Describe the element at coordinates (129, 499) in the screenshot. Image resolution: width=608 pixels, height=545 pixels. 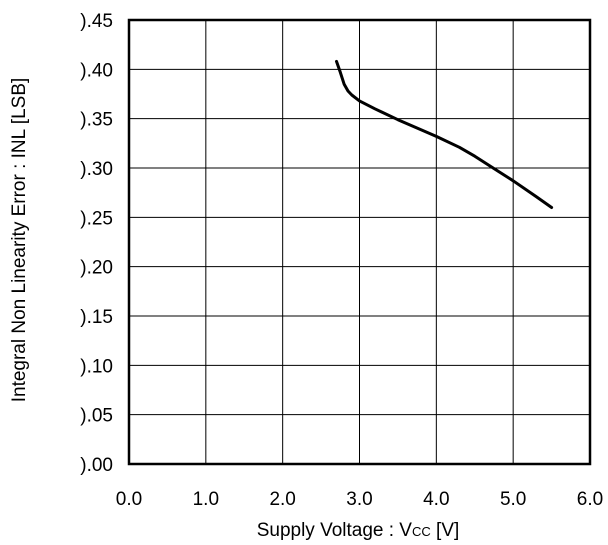
I see `x-tick-label: 0.0` at that location.